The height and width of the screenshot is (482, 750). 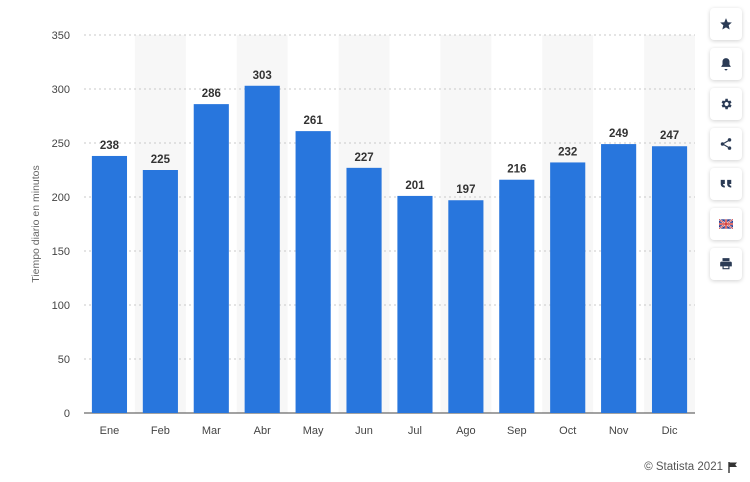 What do you see at coordinates (110, 431) in the screenshot?
I see `x-tick-label: Ene` at bounding box center [110, 431].